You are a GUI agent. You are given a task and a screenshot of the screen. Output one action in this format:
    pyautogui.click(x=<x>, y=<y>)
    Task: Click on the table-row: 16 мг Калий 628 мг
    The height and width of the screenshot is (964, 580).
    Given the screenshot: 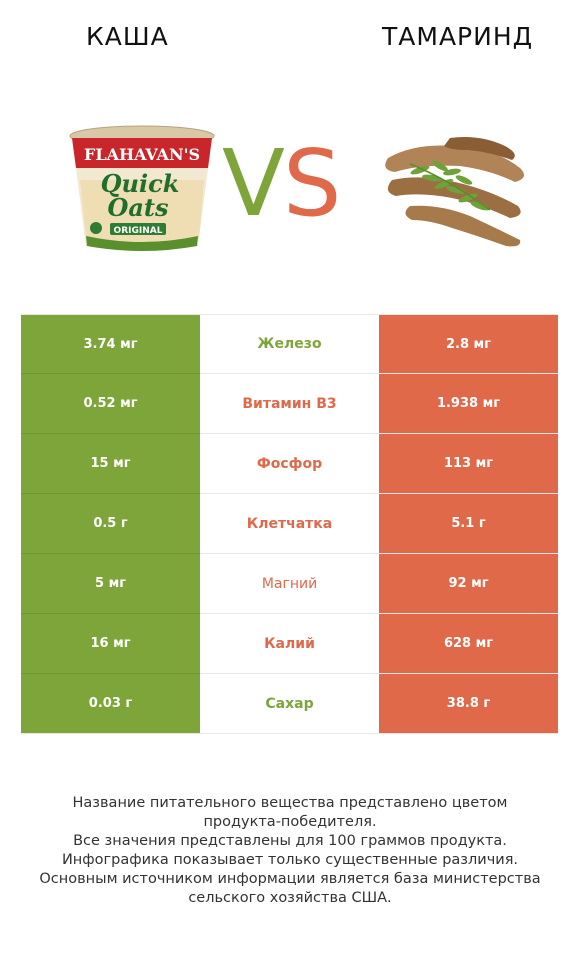 What is the action you would take?
    pyautogui.click(x=289, y=643)
    